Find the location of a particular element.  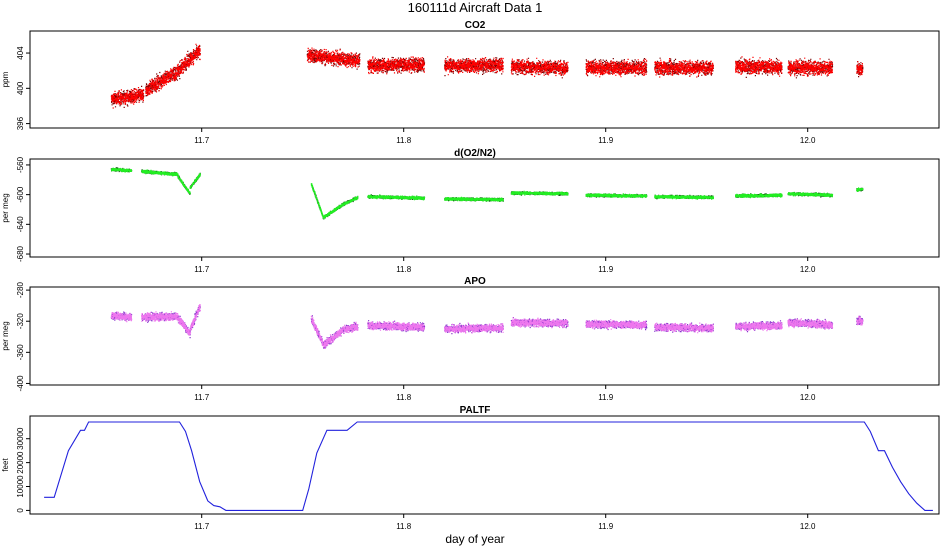

y-tick-label-o2: -560 is located at coordinates (20, 164).